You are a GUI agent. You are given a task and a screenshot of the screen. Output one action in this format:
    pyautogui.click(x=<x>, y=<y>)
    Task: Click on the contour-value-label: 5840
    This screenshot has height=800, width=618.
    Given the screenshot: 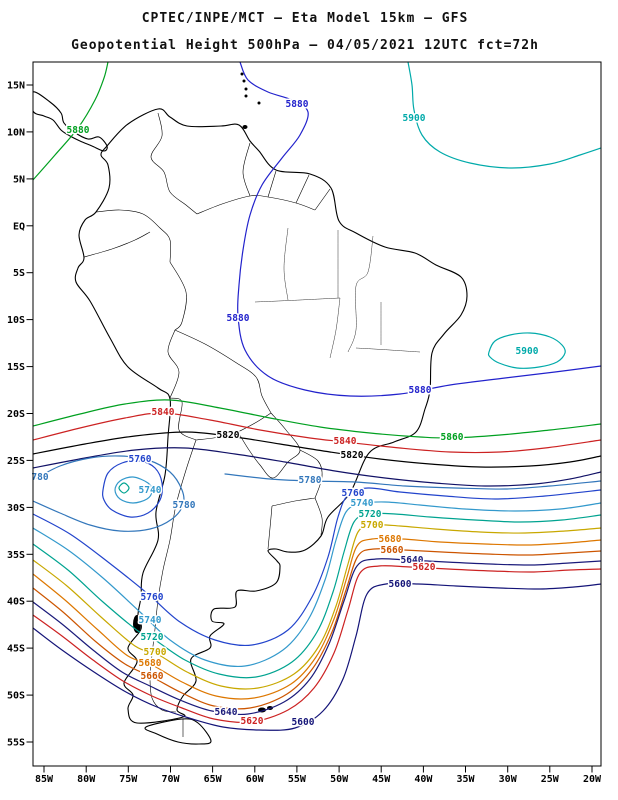 What is the action you would take?
    pyautogui.click(x=345, y=441)
    